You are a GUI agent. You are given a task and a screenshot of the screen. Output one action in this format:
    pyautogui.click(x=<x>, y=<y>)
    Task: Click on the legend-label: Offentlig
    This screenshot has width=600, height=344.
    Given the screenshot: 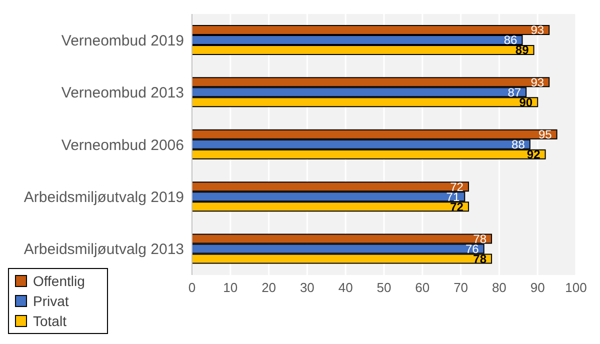 What is the action you would take?
    pyautogui.click(x=59, y=281)
    